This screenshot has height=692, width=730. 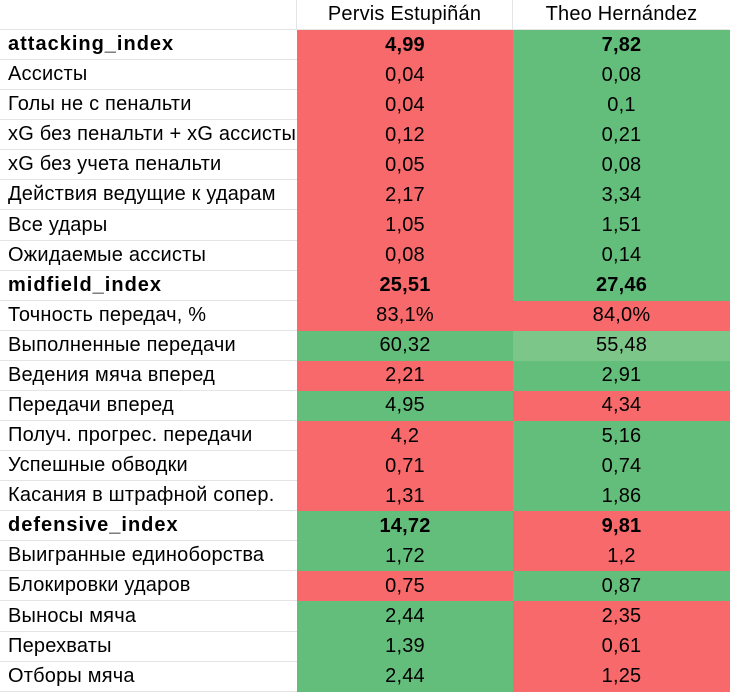 What do you see at coordinates (148, 165) in the screenshot?
I see `row-label: xG без учета пенальти` at bounding box center [148, 165].